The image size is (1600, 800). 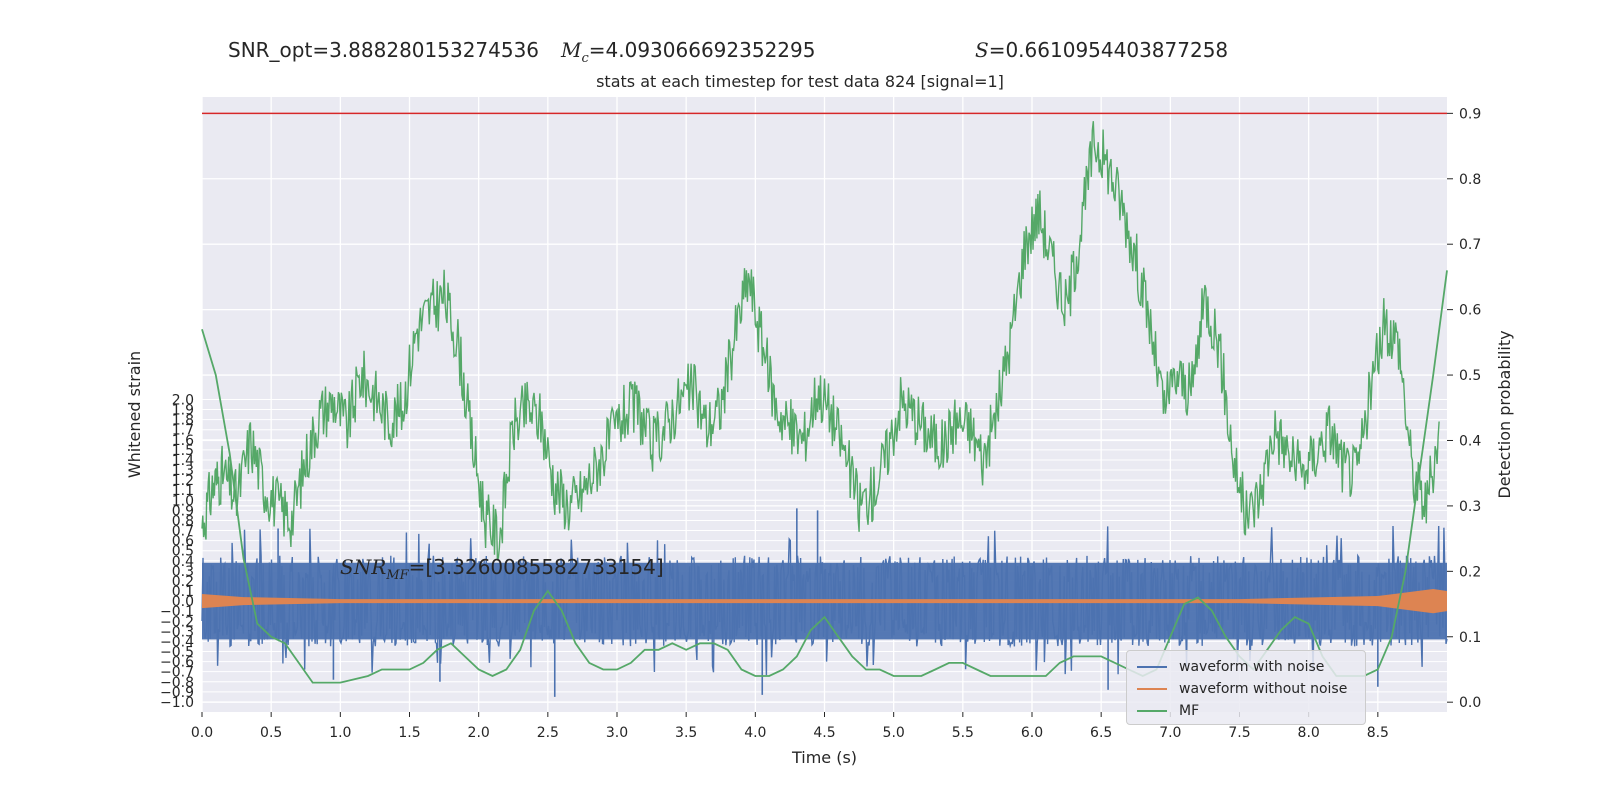 What do you see at coordinates (1102, 50) in the screenshot?
I see `s-value-label: S=0.6610954403877258` at bounding box center [1102, 50].